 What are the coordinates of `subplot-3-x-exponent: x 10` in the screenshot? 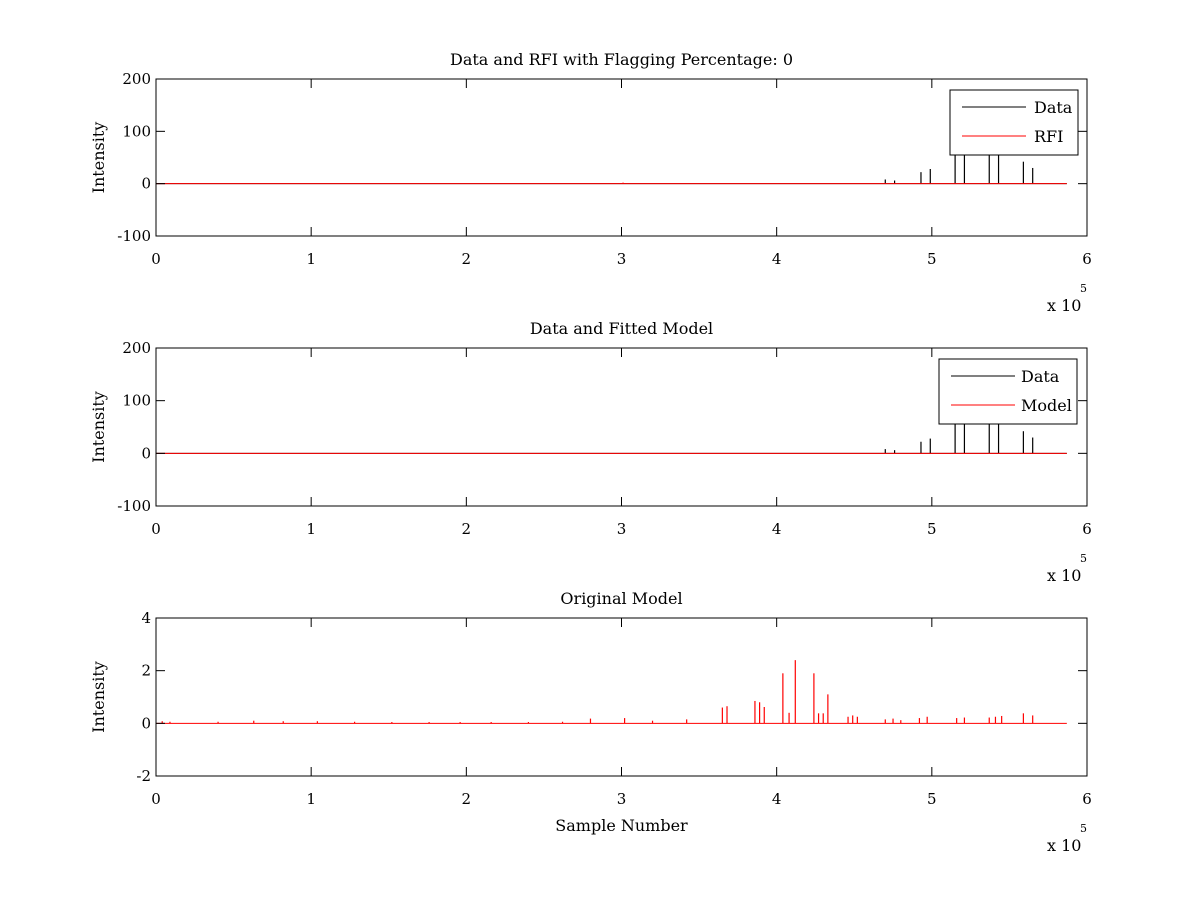 It's located at (1064, 845).